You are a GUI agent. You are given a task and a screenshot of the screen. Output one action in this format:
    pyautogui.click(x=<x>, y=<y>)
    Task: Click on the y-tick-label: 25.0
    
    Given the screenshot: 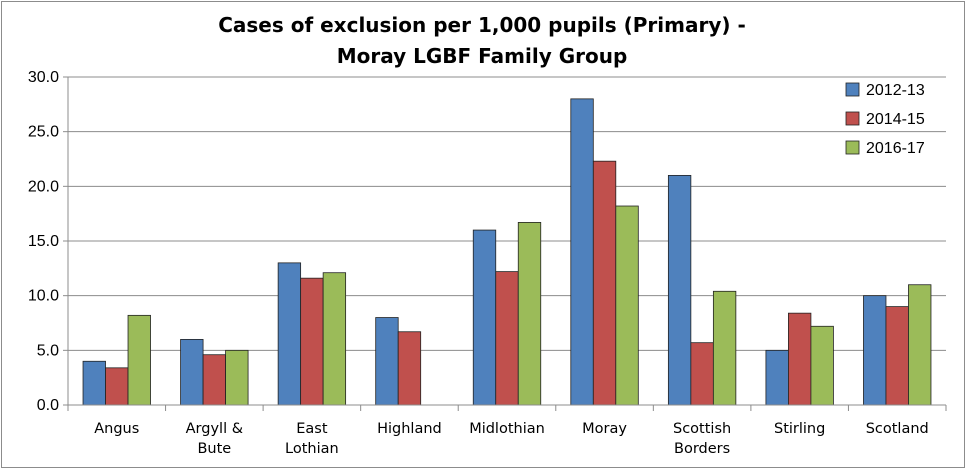 What is the action you would take?
    pyautogui.click(x=43, y=132)
    